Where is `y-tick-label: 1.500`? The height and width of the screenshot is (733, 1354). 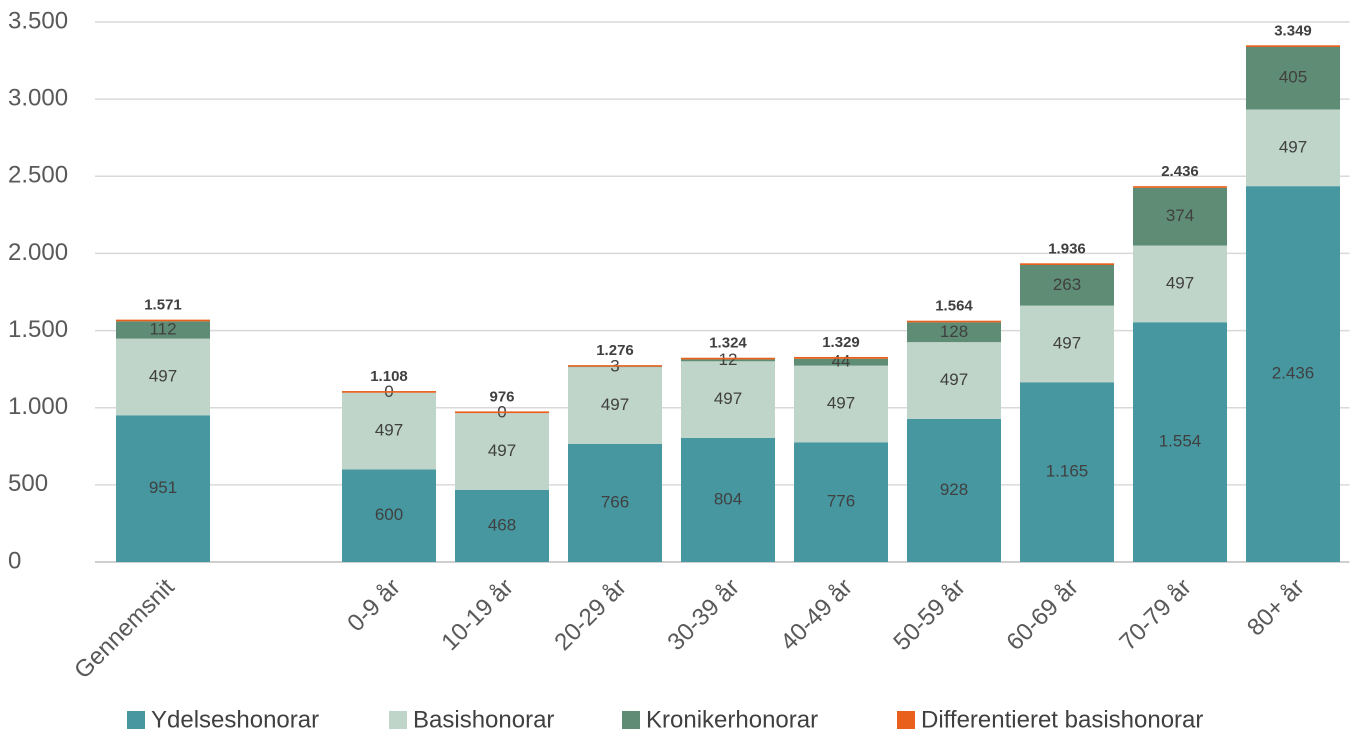 y-tick-label: 1.500 is located at coordinates (38, 329).